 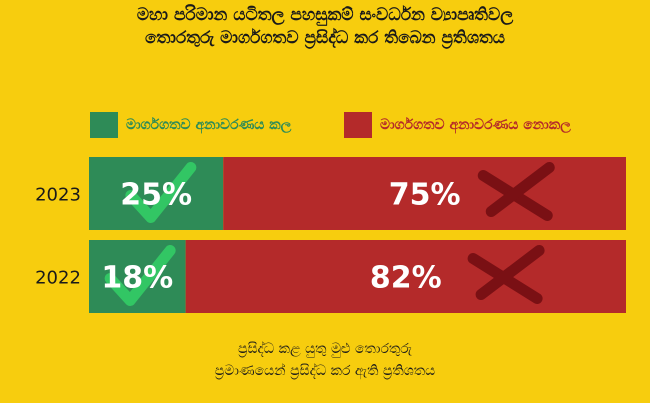 I want to click on y-tick-label: 2023, so click(x=58, y=195).